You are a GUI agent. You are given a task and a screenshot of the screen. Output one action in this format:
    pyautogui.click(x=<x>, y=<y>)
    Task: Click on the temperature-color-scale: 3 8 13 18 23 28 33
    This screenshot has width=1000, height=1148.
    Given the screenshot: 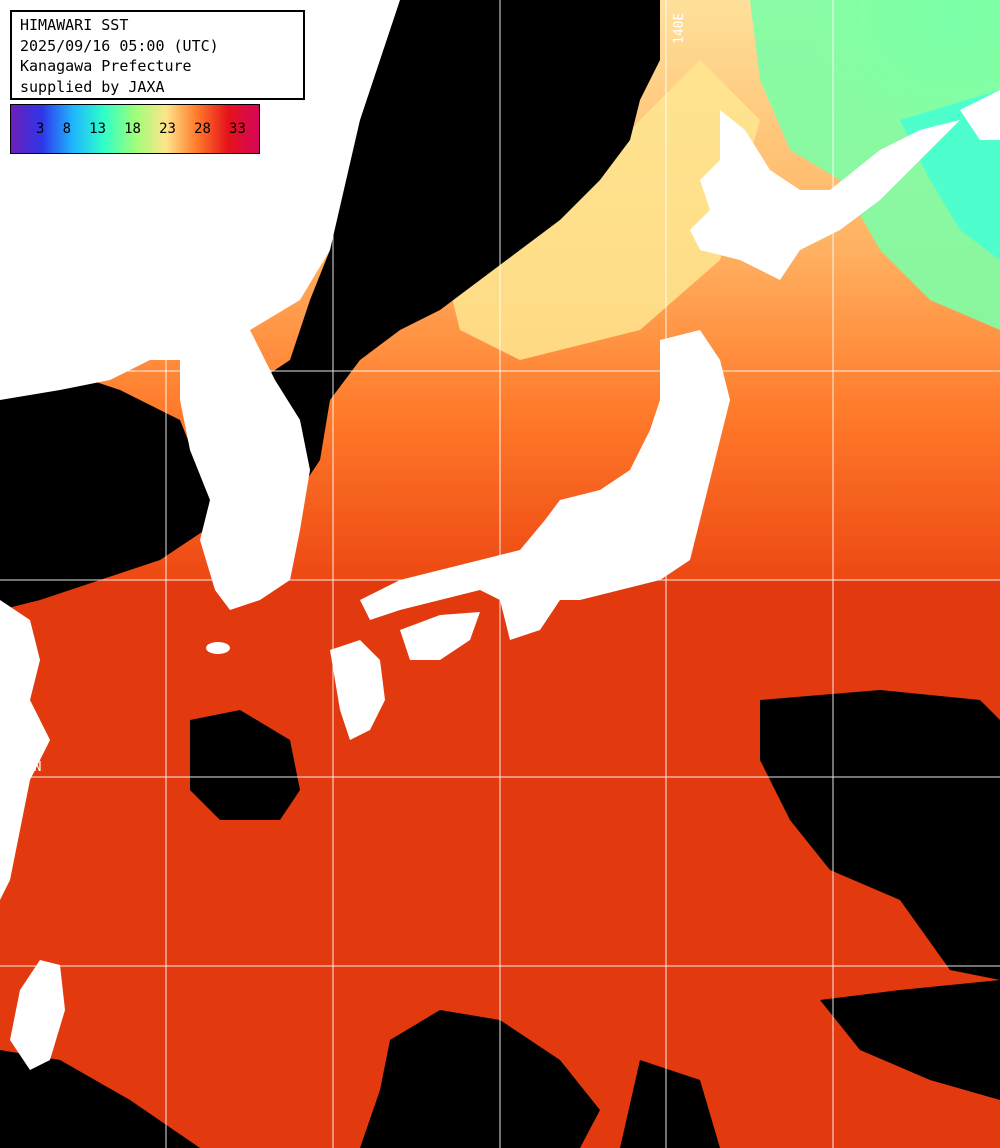 What is the action you would take?
    pyautogui.click(x=135, y=129)
    